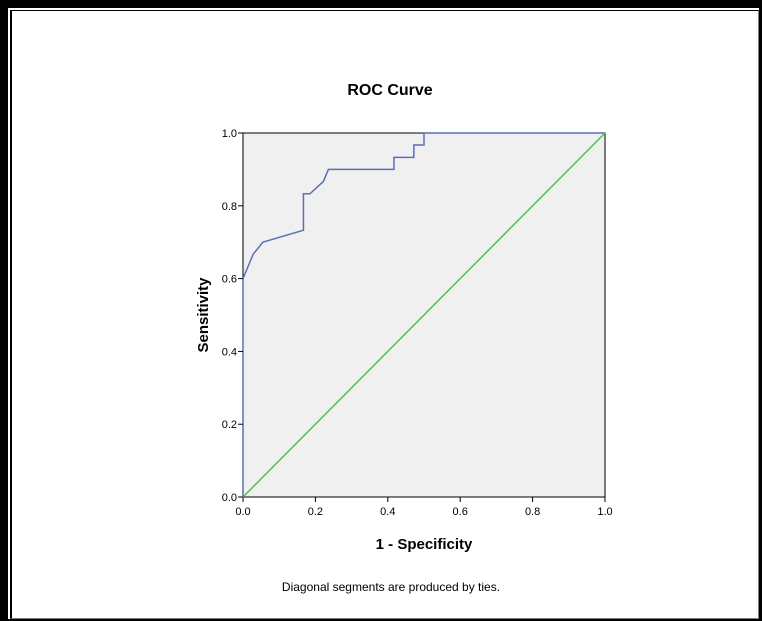 This screenshot has width=762, height=621. What do you see at coordinates (229, 352) in the screenshot?
I see `y-tick-label: 0.4` at bounding box center [229, 352].